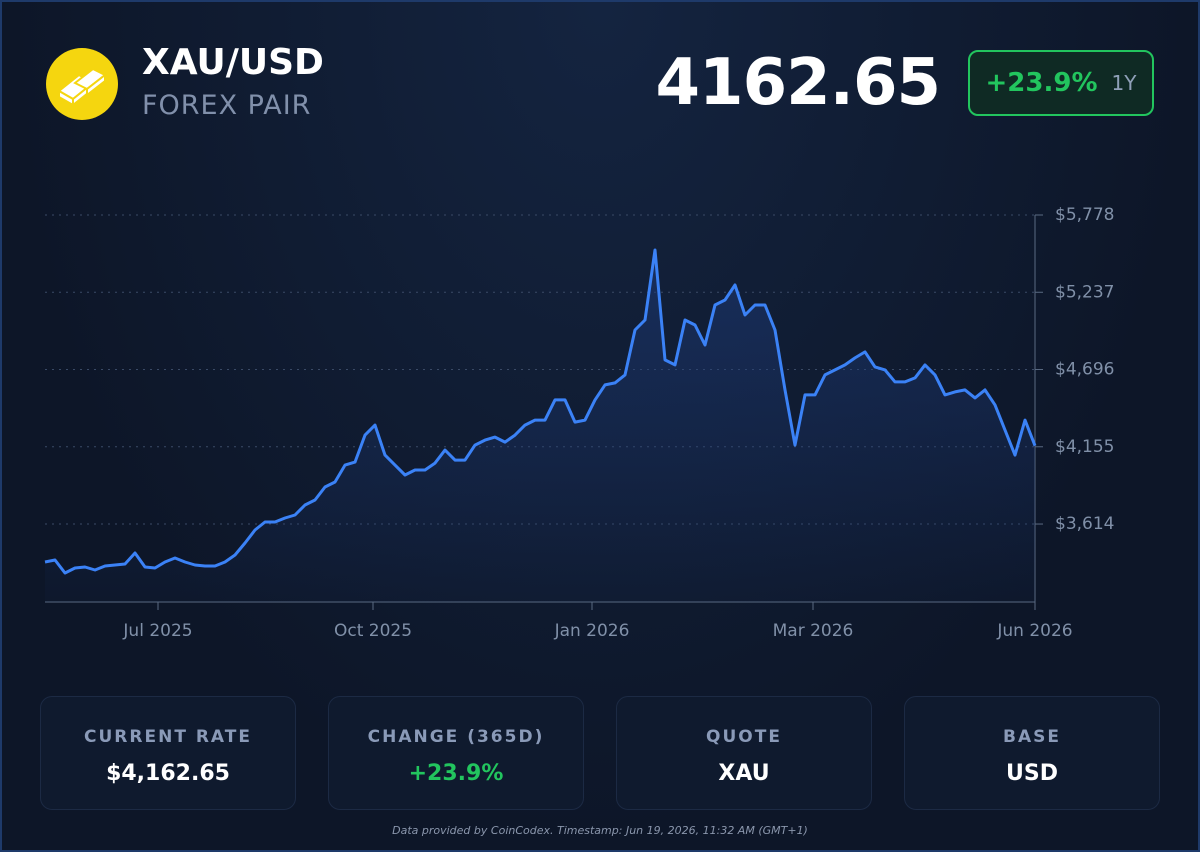 Image resolution: width=1200 pixels, height=852 pixels. I want to click on y-tick-label: $5,237, so click(1084, 292).